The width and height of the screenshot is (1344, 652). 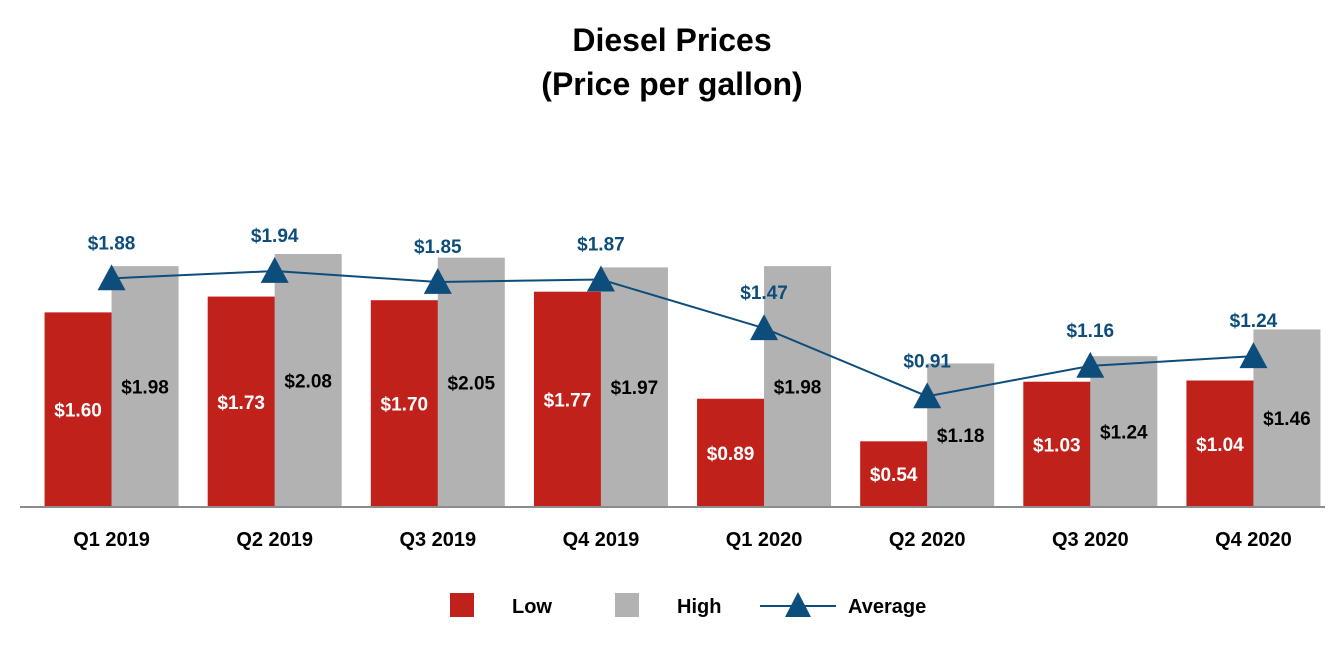 I want to click on category-label: Q1 2019, so click(x=111, y=540).